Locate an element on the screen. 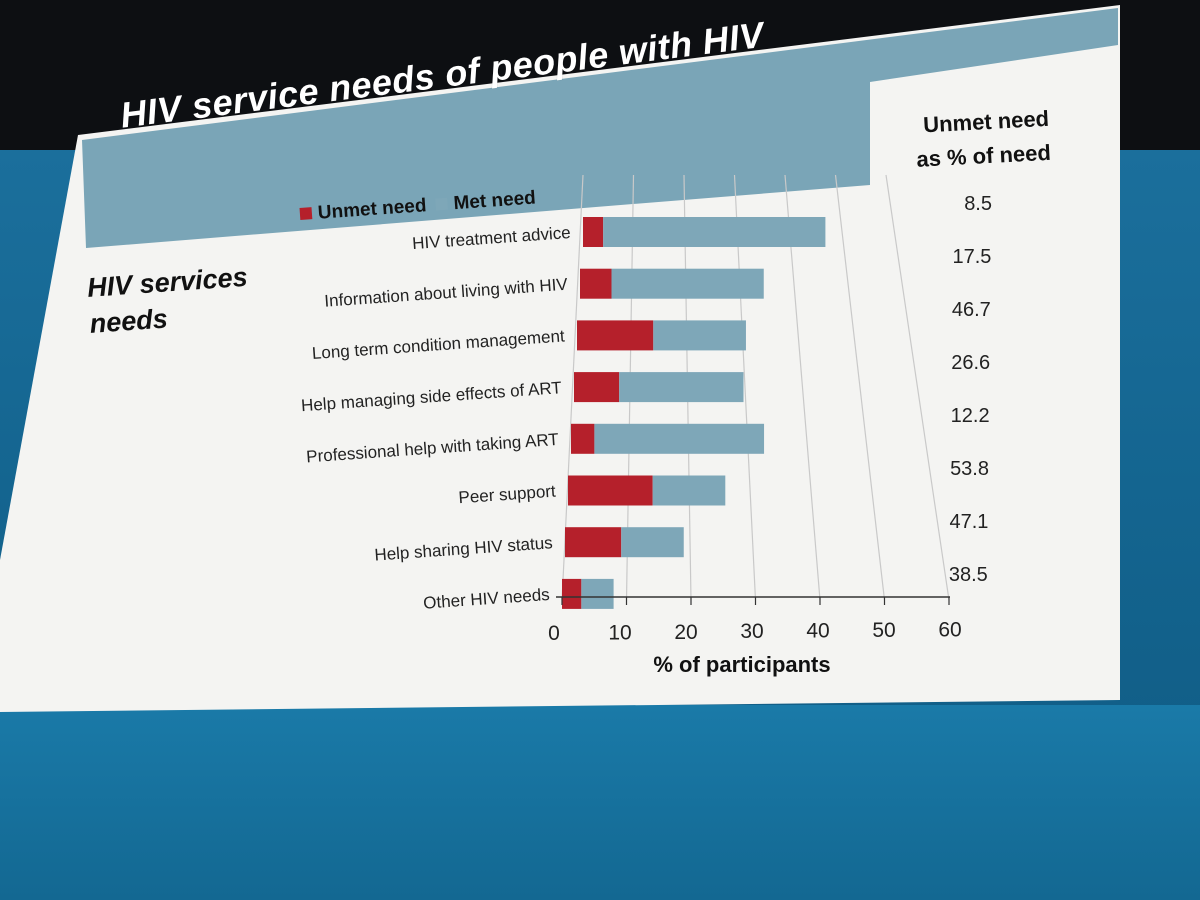 This screenshot has width=1200, height=900. unmet-pct-value: 12.2 is located at coordinates (970, 416).